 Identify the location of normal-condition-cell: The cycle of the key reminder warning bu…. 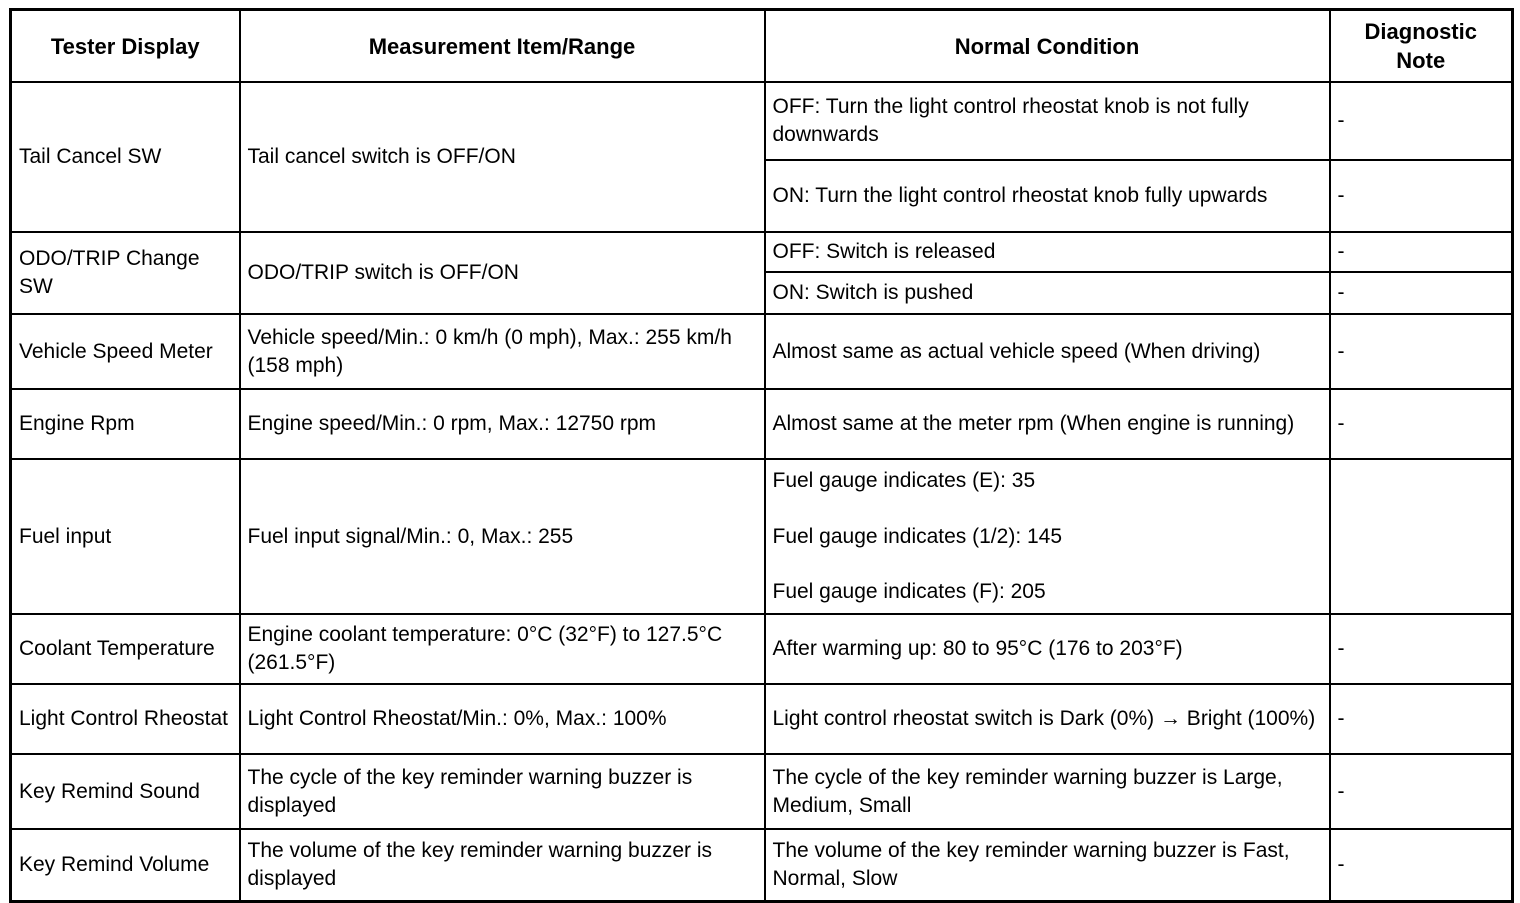
(1047, 792).